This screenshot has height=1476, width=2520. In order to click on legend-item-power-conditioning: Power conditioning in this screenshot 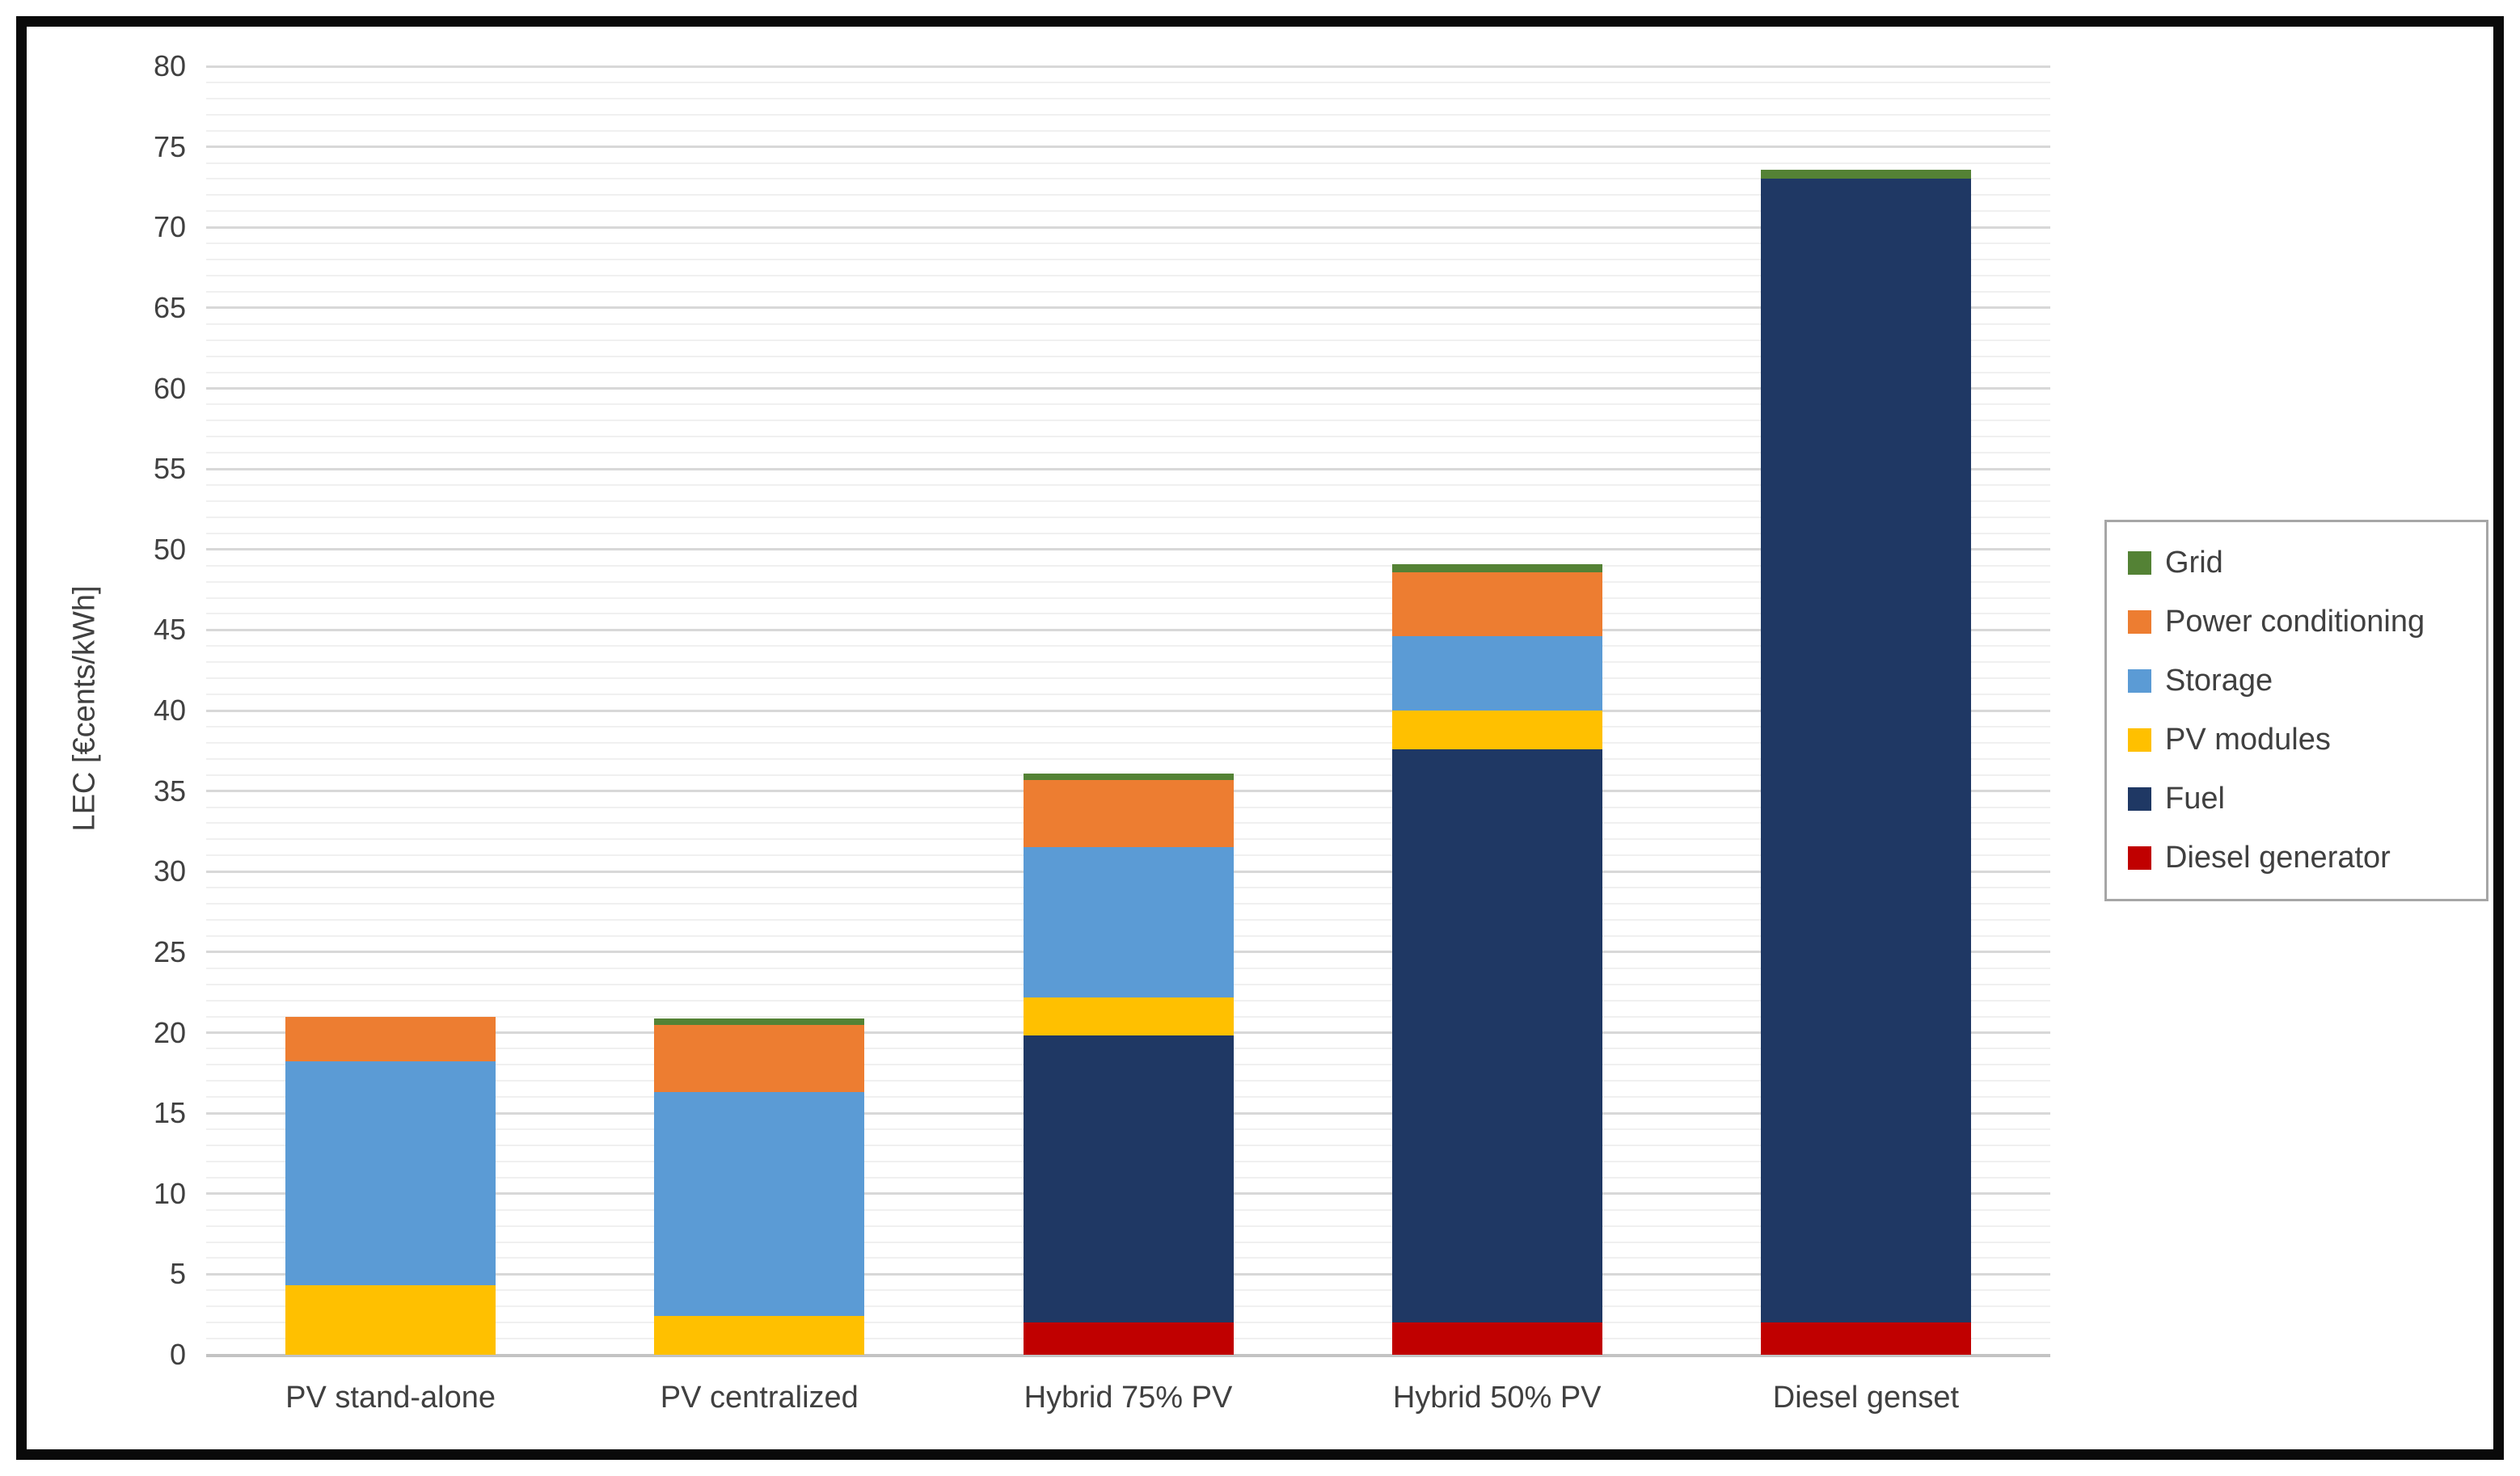, I will do `click(2303, 622)`.